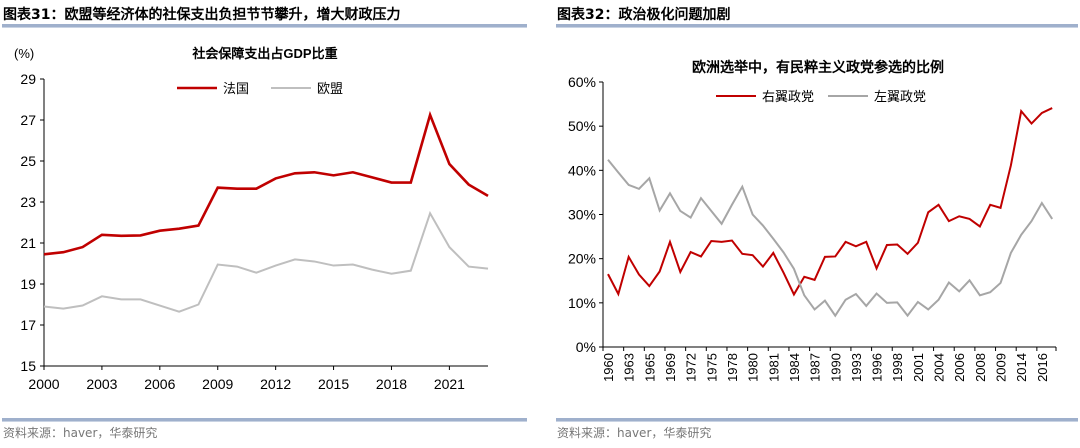 The width and height of the screenshot is (1080, 448). Describe the element at coordinates (918, 367) in the screenshot. I see `x-tick-label: 2001` at that location.